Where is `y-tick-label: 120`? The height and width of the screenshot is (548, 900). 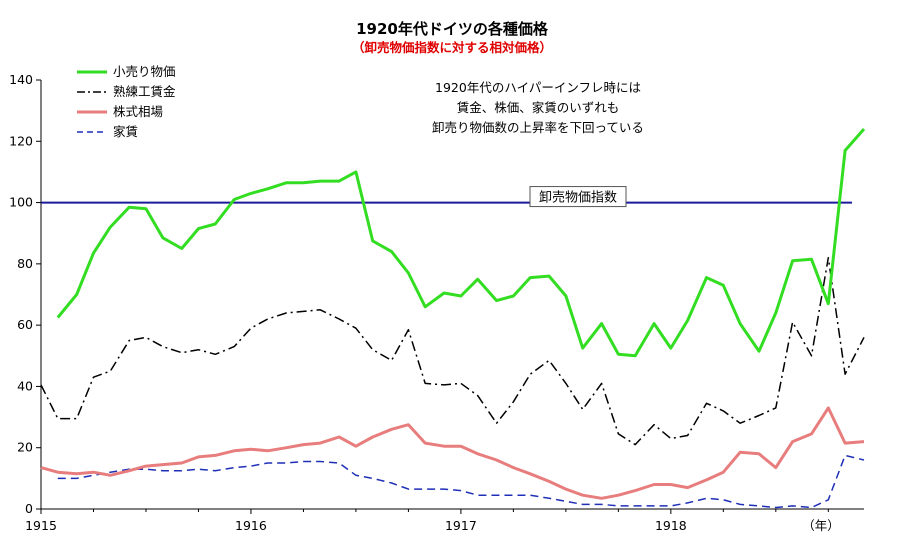
y-tick-label: 120 is located at coordinates (21, 140).